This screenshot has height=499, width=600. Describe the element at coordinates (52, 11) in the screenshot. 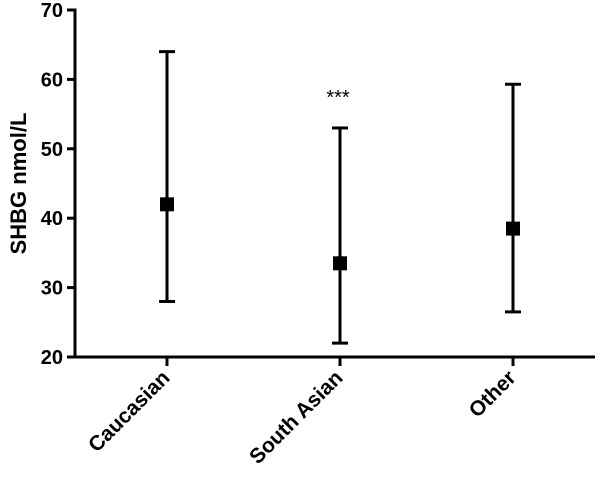

I see `y-tick-label: 70` at that location.